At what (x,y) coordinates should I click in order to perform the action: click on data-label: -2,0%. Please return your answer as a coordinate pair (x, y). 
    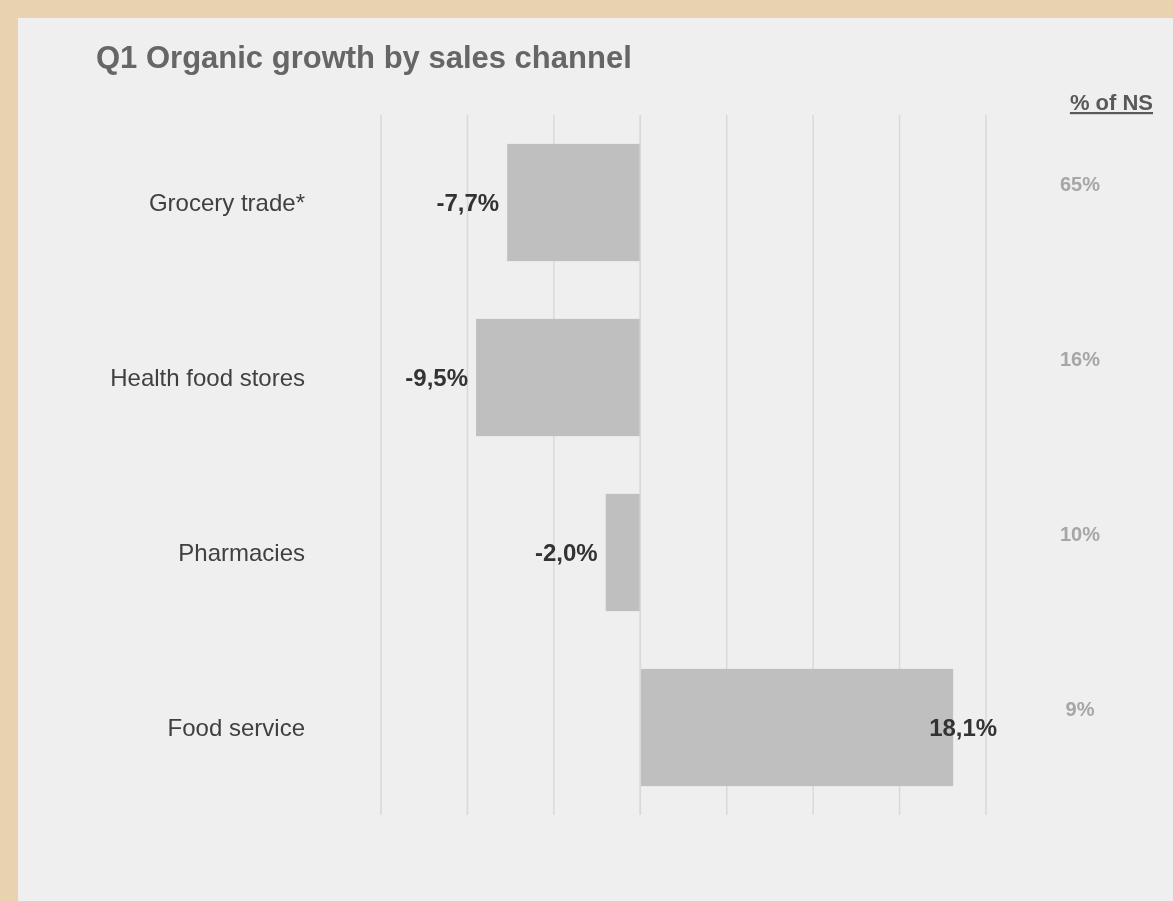
    Looking at the image, I should click on (566, 552).